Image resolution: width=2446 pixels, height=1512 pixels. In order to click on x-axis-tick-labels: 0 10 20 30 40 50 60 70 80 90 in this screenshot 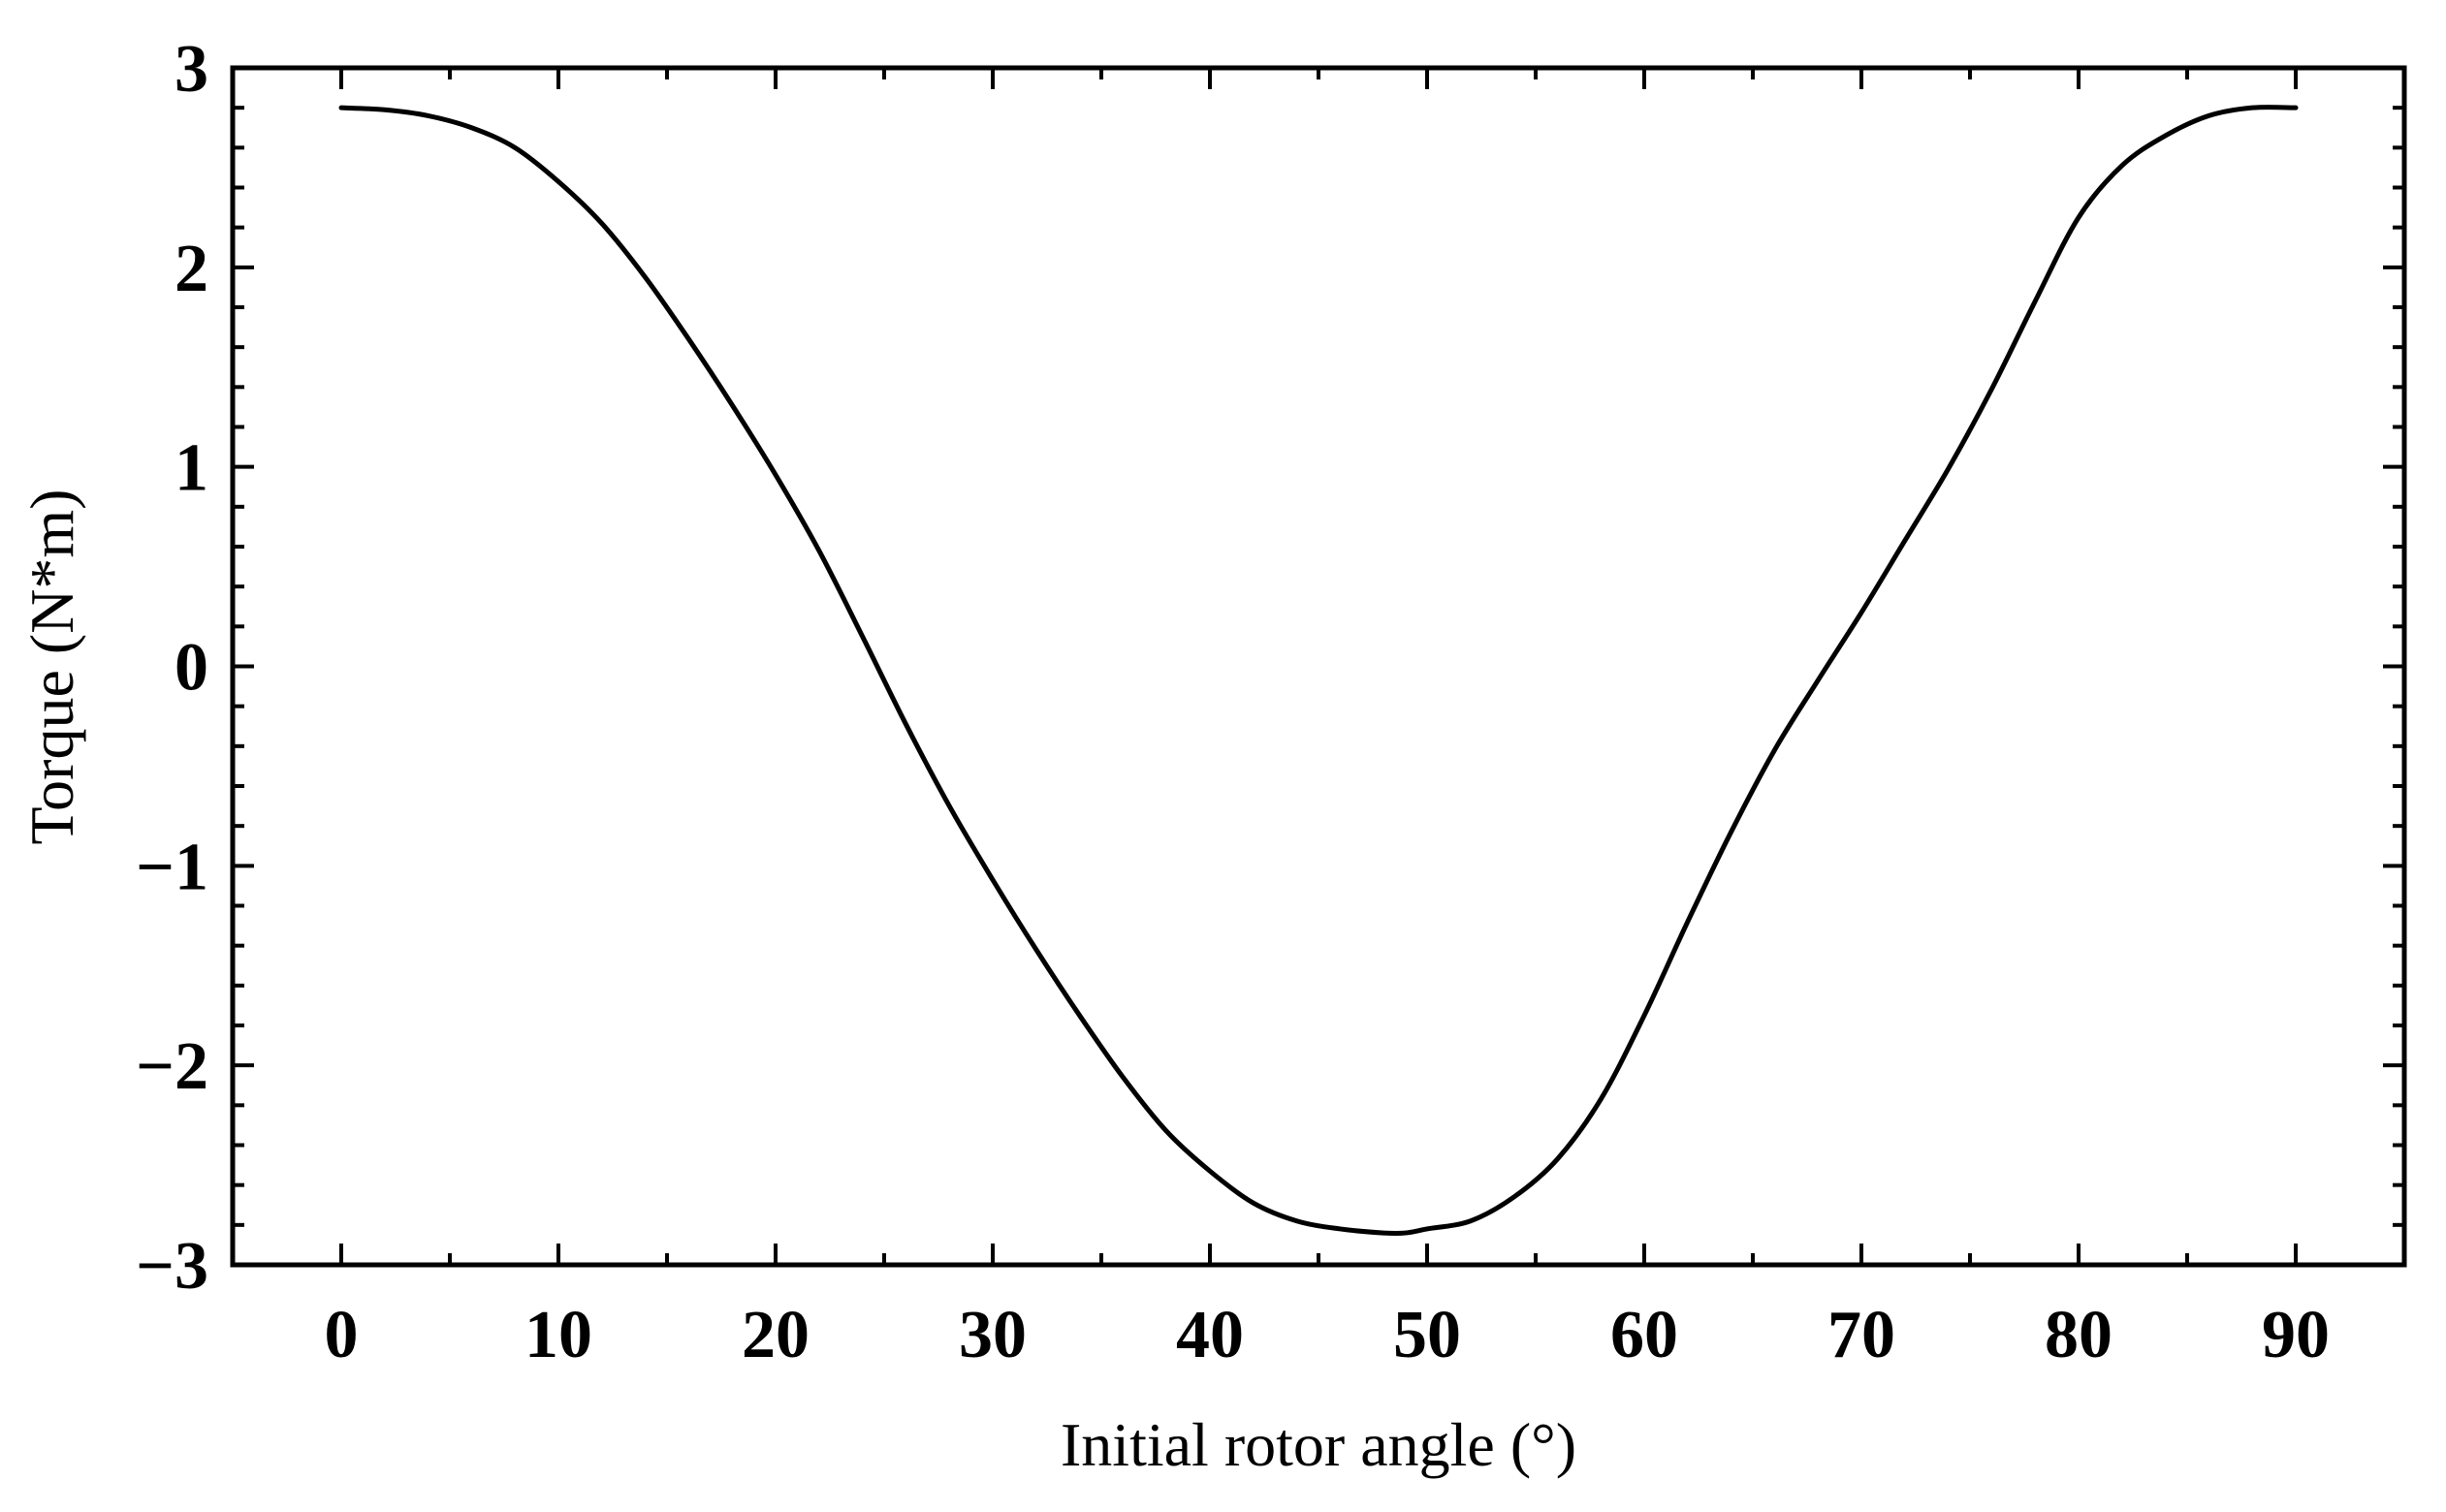, I will do `click(1328, 1335)`.